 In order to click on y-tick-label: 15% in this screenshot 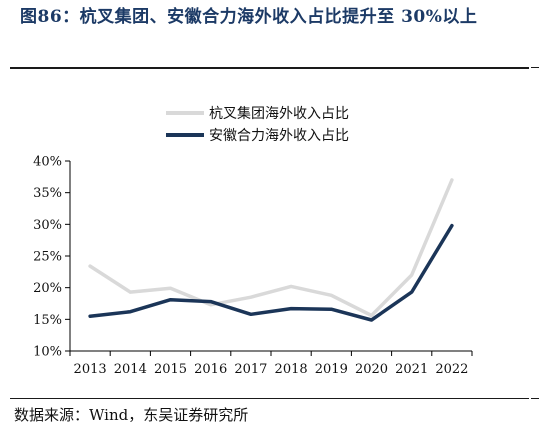, I will do `click(47, 320)`.